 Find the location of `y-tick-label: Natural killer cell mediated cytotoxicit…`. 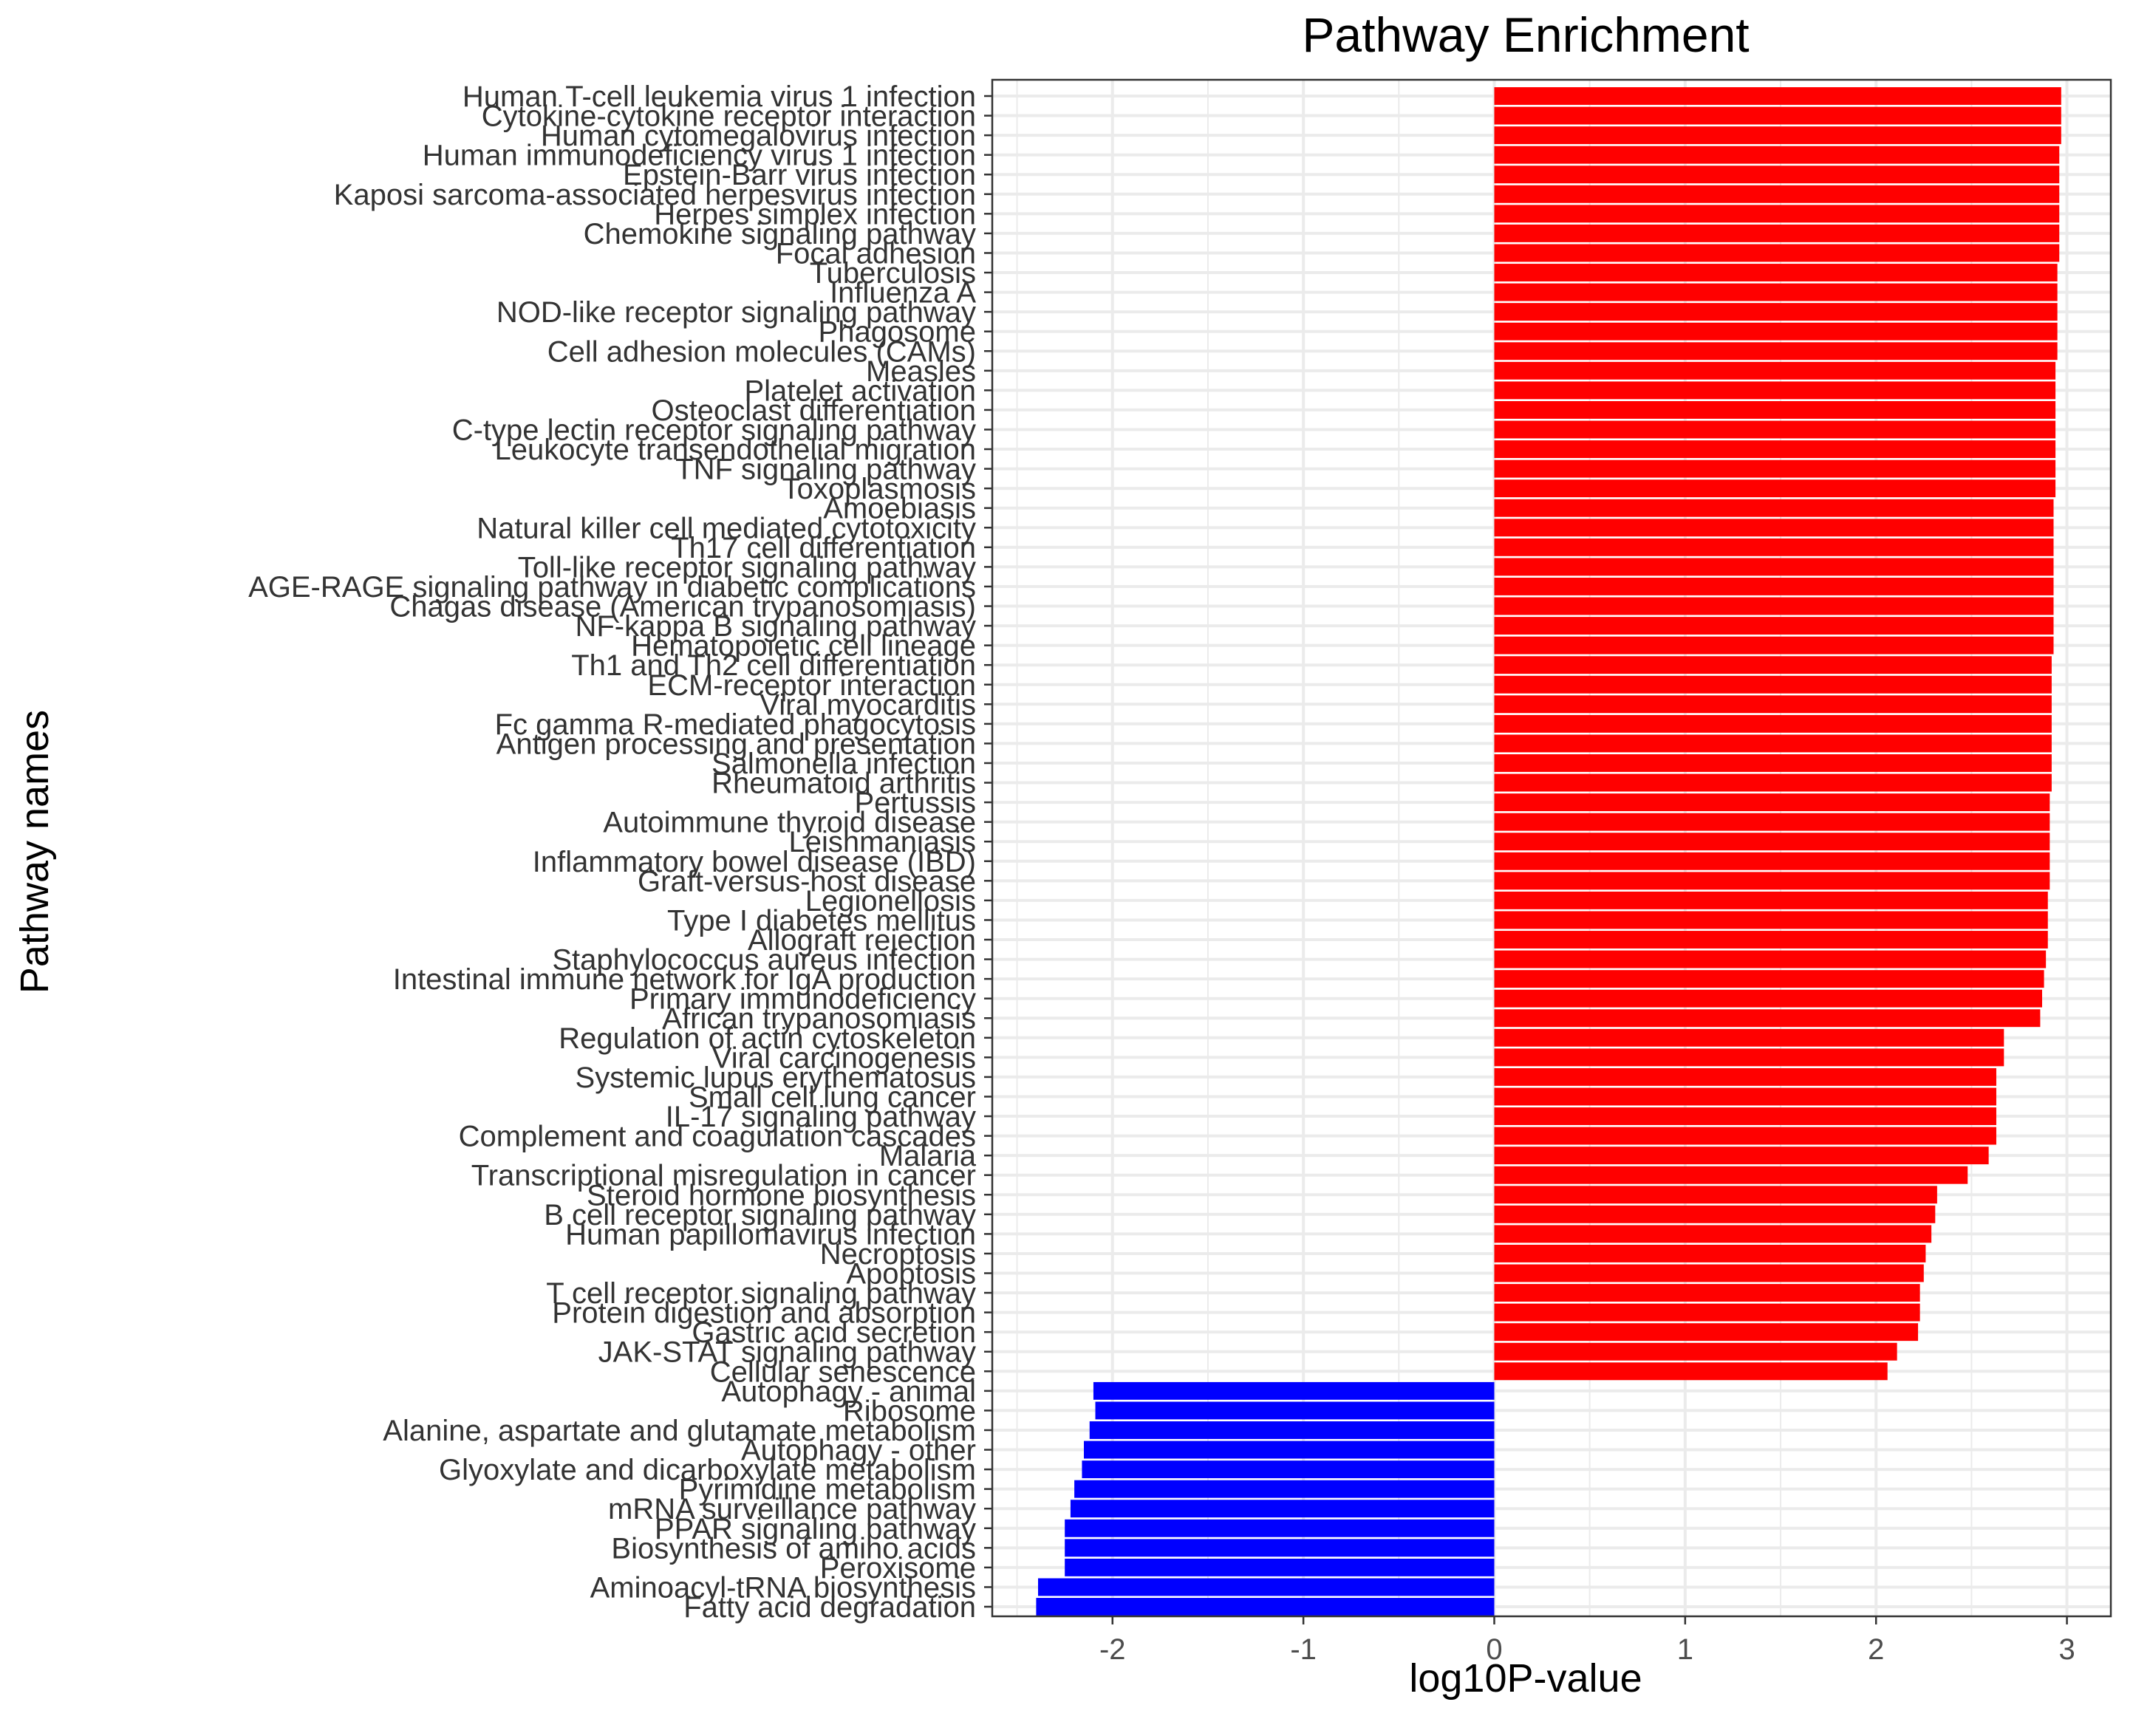

y-tick-label: Natural killer cell mediated cytotoxicit… is located at coordinates (727, 528).